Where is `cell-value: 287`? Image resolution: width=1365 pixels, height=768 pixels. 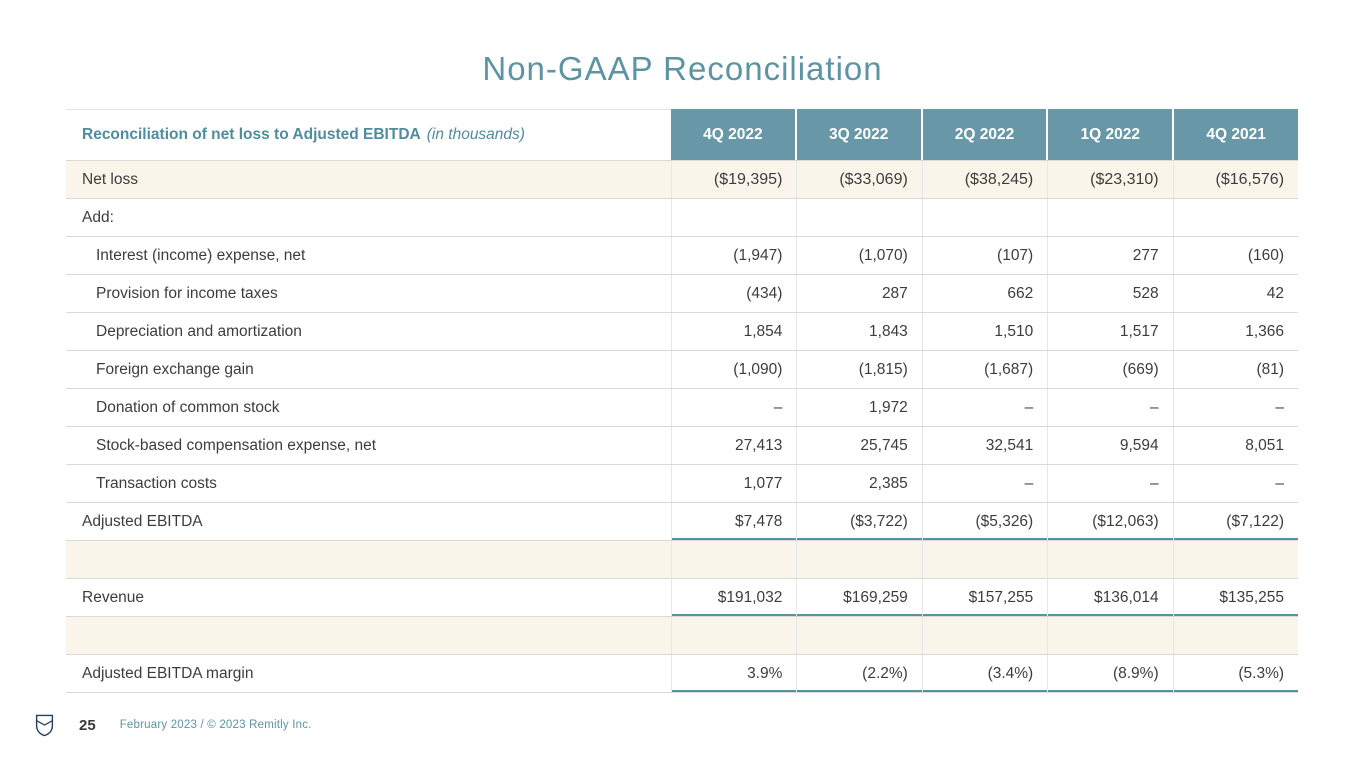
cell-value: 287 is located at coordinates (858, 293).